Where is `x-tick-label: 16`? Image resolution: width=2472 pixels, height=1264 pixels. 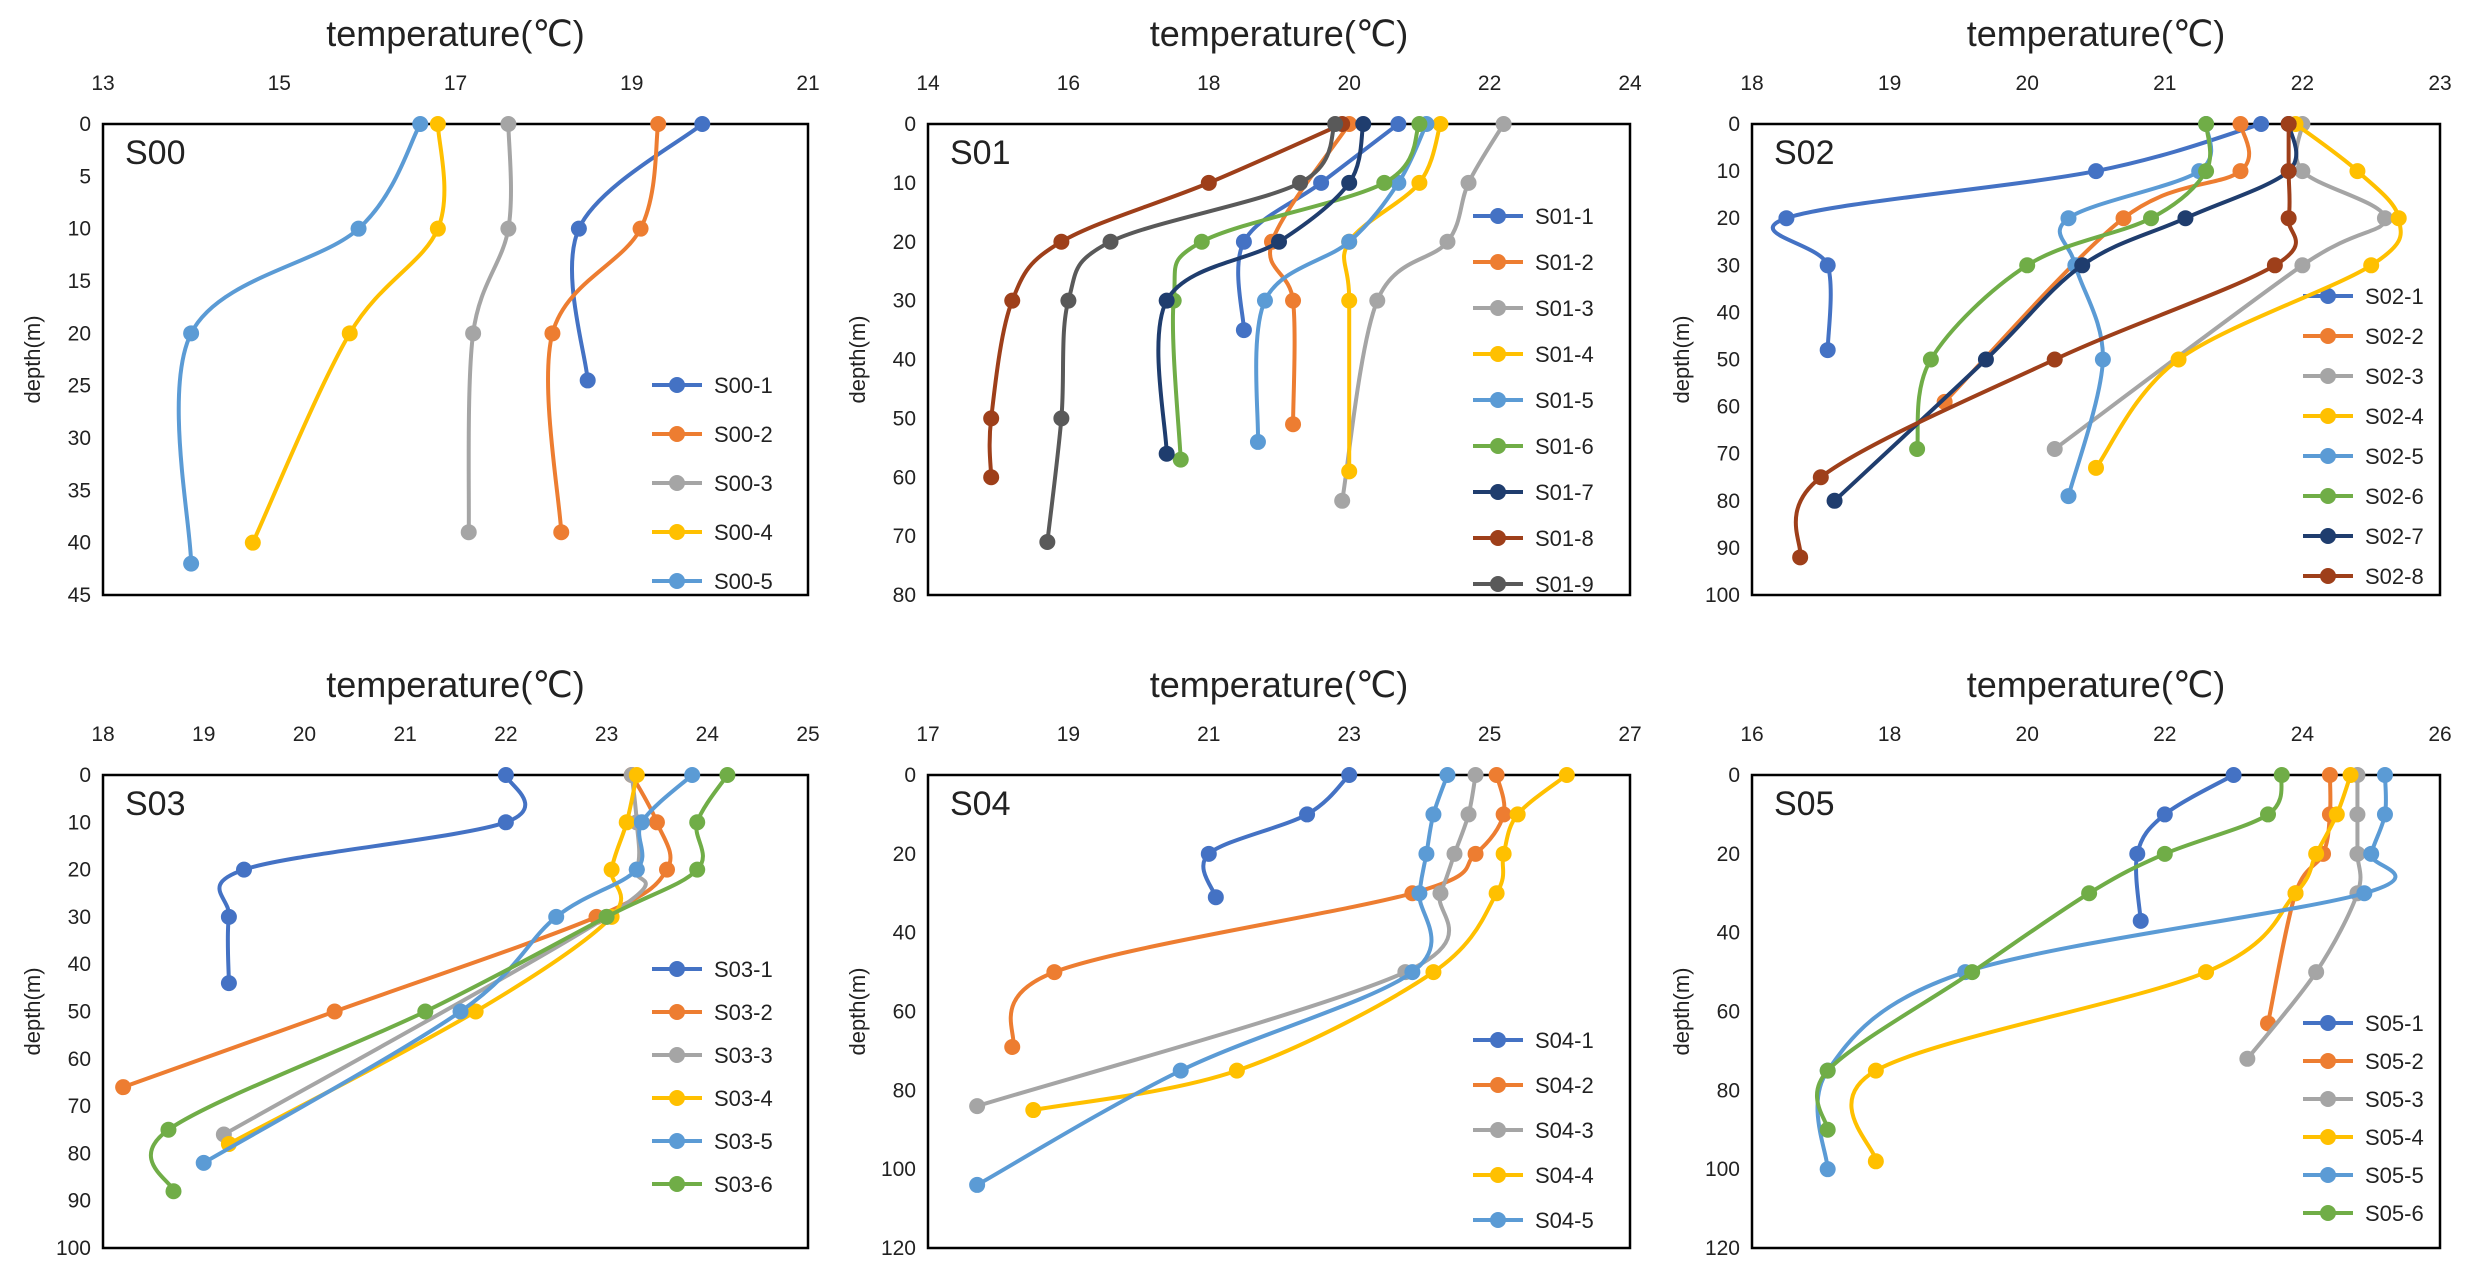 x-tick-label: 16 is located at coordinates (1751, 734).